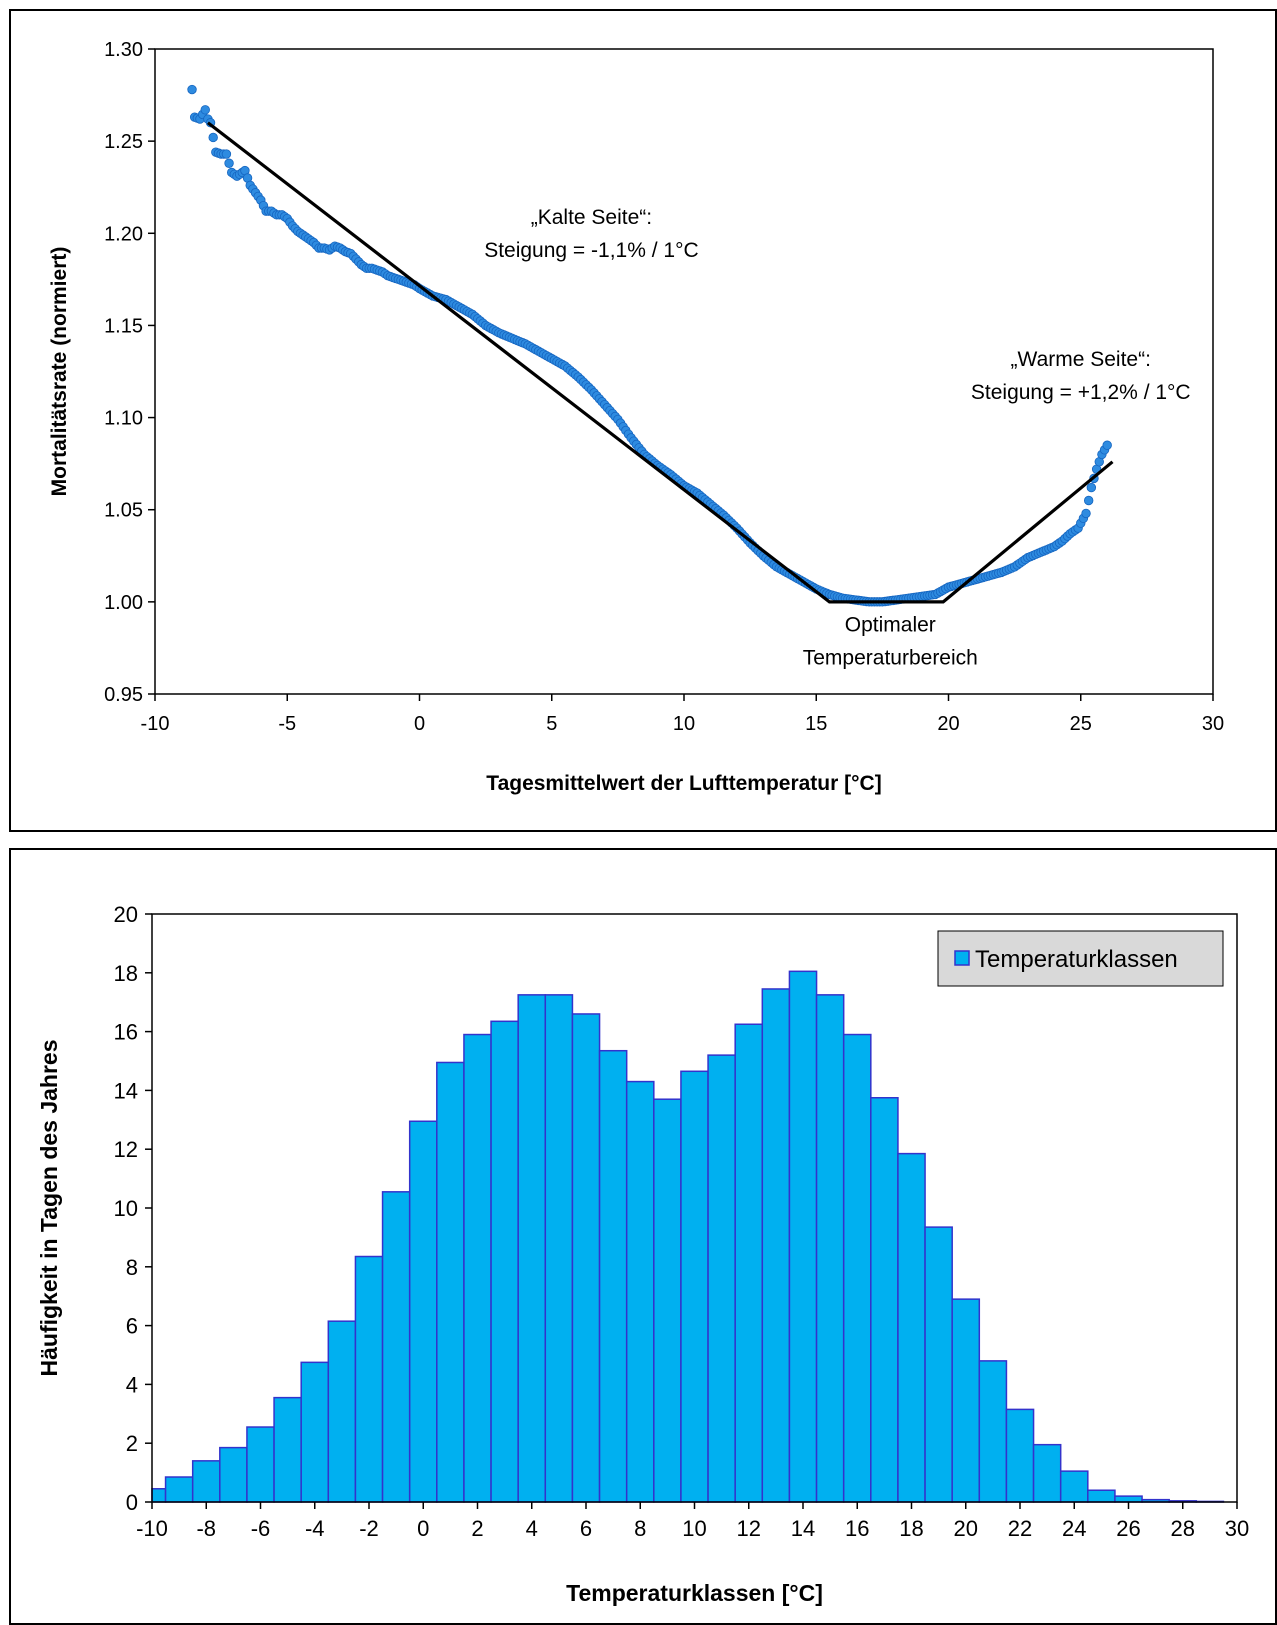 Image resolution: width=1277 pixels, height=1625 pixels. I want to click on x-tick-label: 2, so click(477, 1528).